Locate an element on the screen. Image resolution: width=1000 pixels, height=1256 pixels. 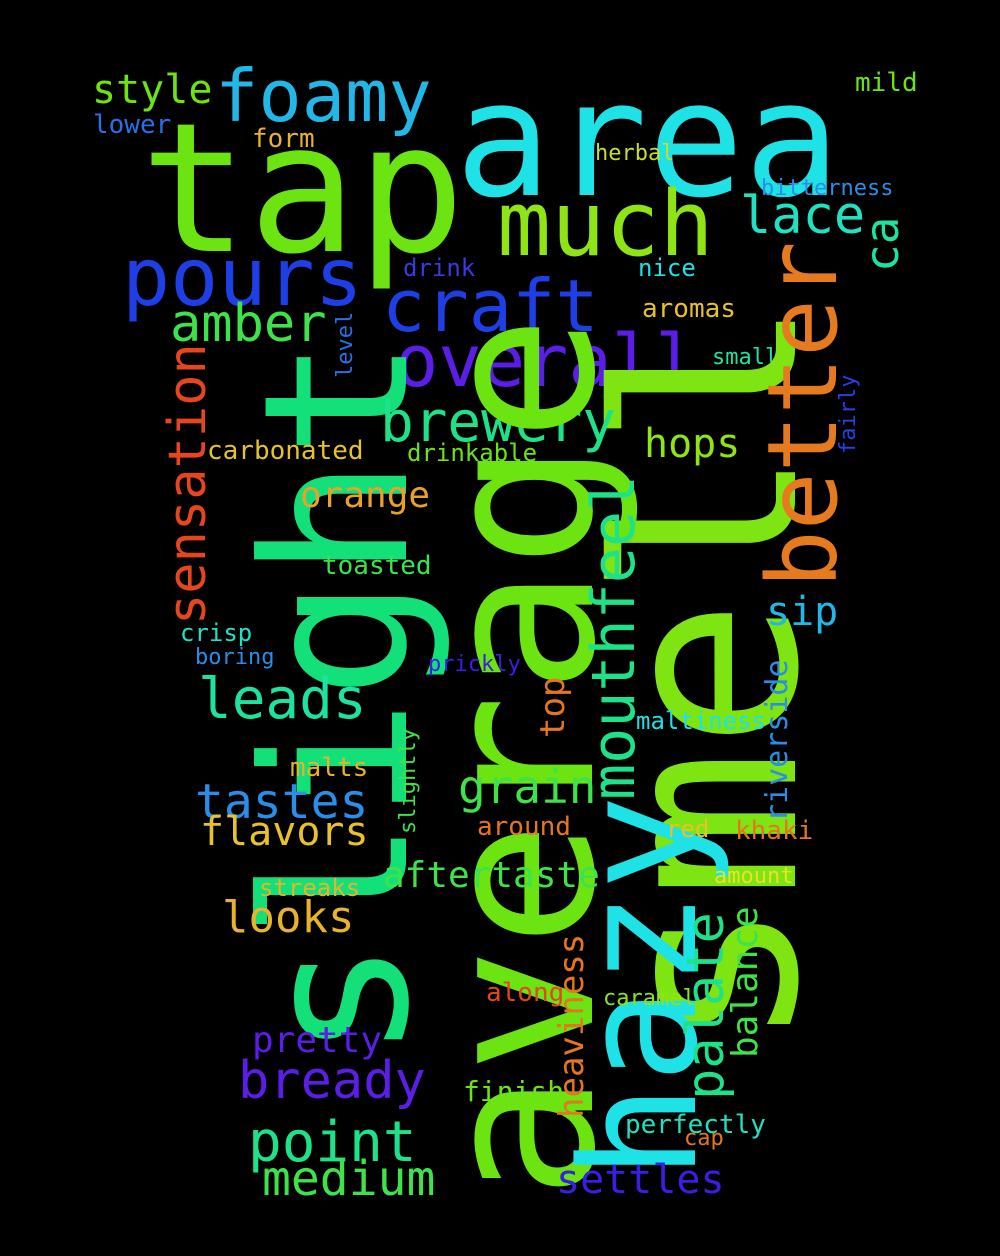
word-hops: hops is located at coordinates (692, 444).